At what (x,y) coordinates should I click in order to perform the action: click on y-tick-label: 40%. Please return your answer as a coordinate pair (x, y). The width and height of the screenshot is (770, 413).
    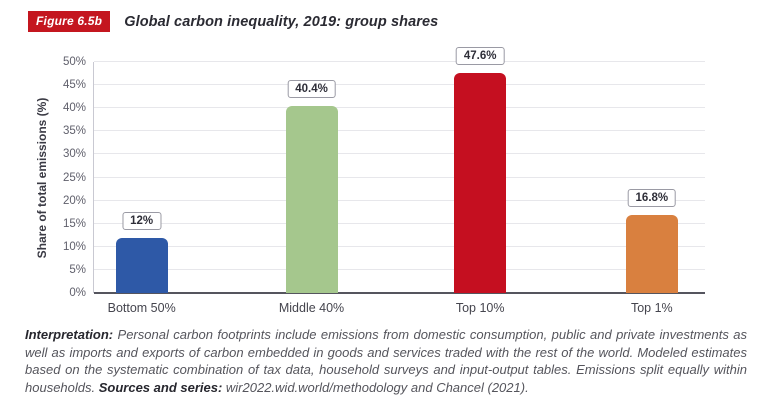
    Looking at the image, I should click on (74, 108).